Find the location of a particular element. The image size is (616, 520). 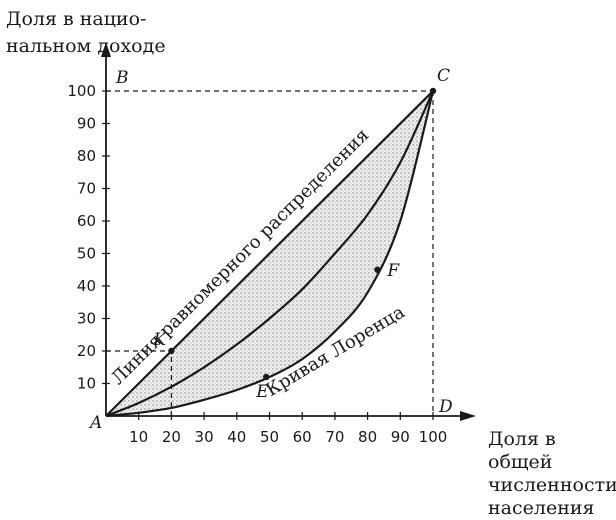

x-tick-label: 10 is located at coordinates (138, 437).